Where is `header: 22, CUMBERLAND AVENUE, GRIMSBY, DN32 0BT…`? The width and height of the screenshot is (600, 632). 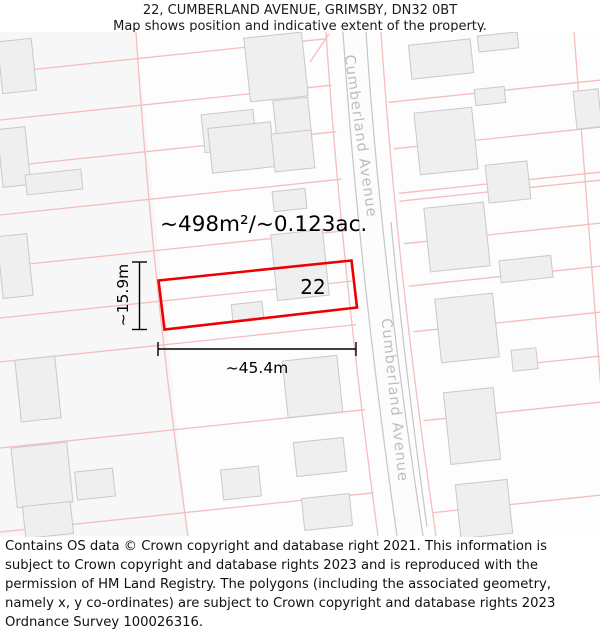 header: 22, CUMBERLAND AVENUE, GRIMSBY, DN32 0BT… is located at coordinates (300, 17).